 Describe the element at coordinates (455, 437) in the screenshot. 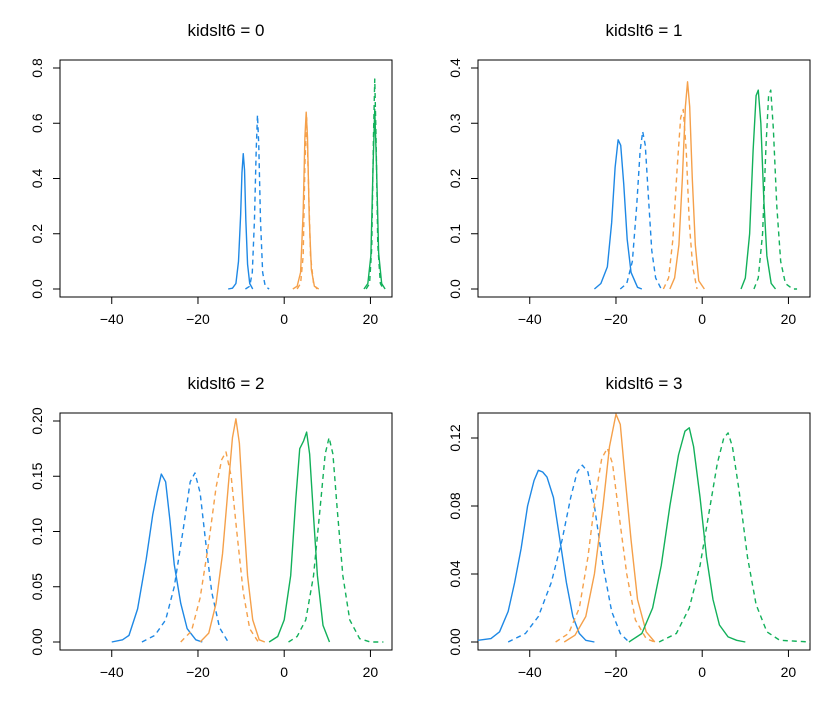

I see `y-tick-label: 0.12` at that location.